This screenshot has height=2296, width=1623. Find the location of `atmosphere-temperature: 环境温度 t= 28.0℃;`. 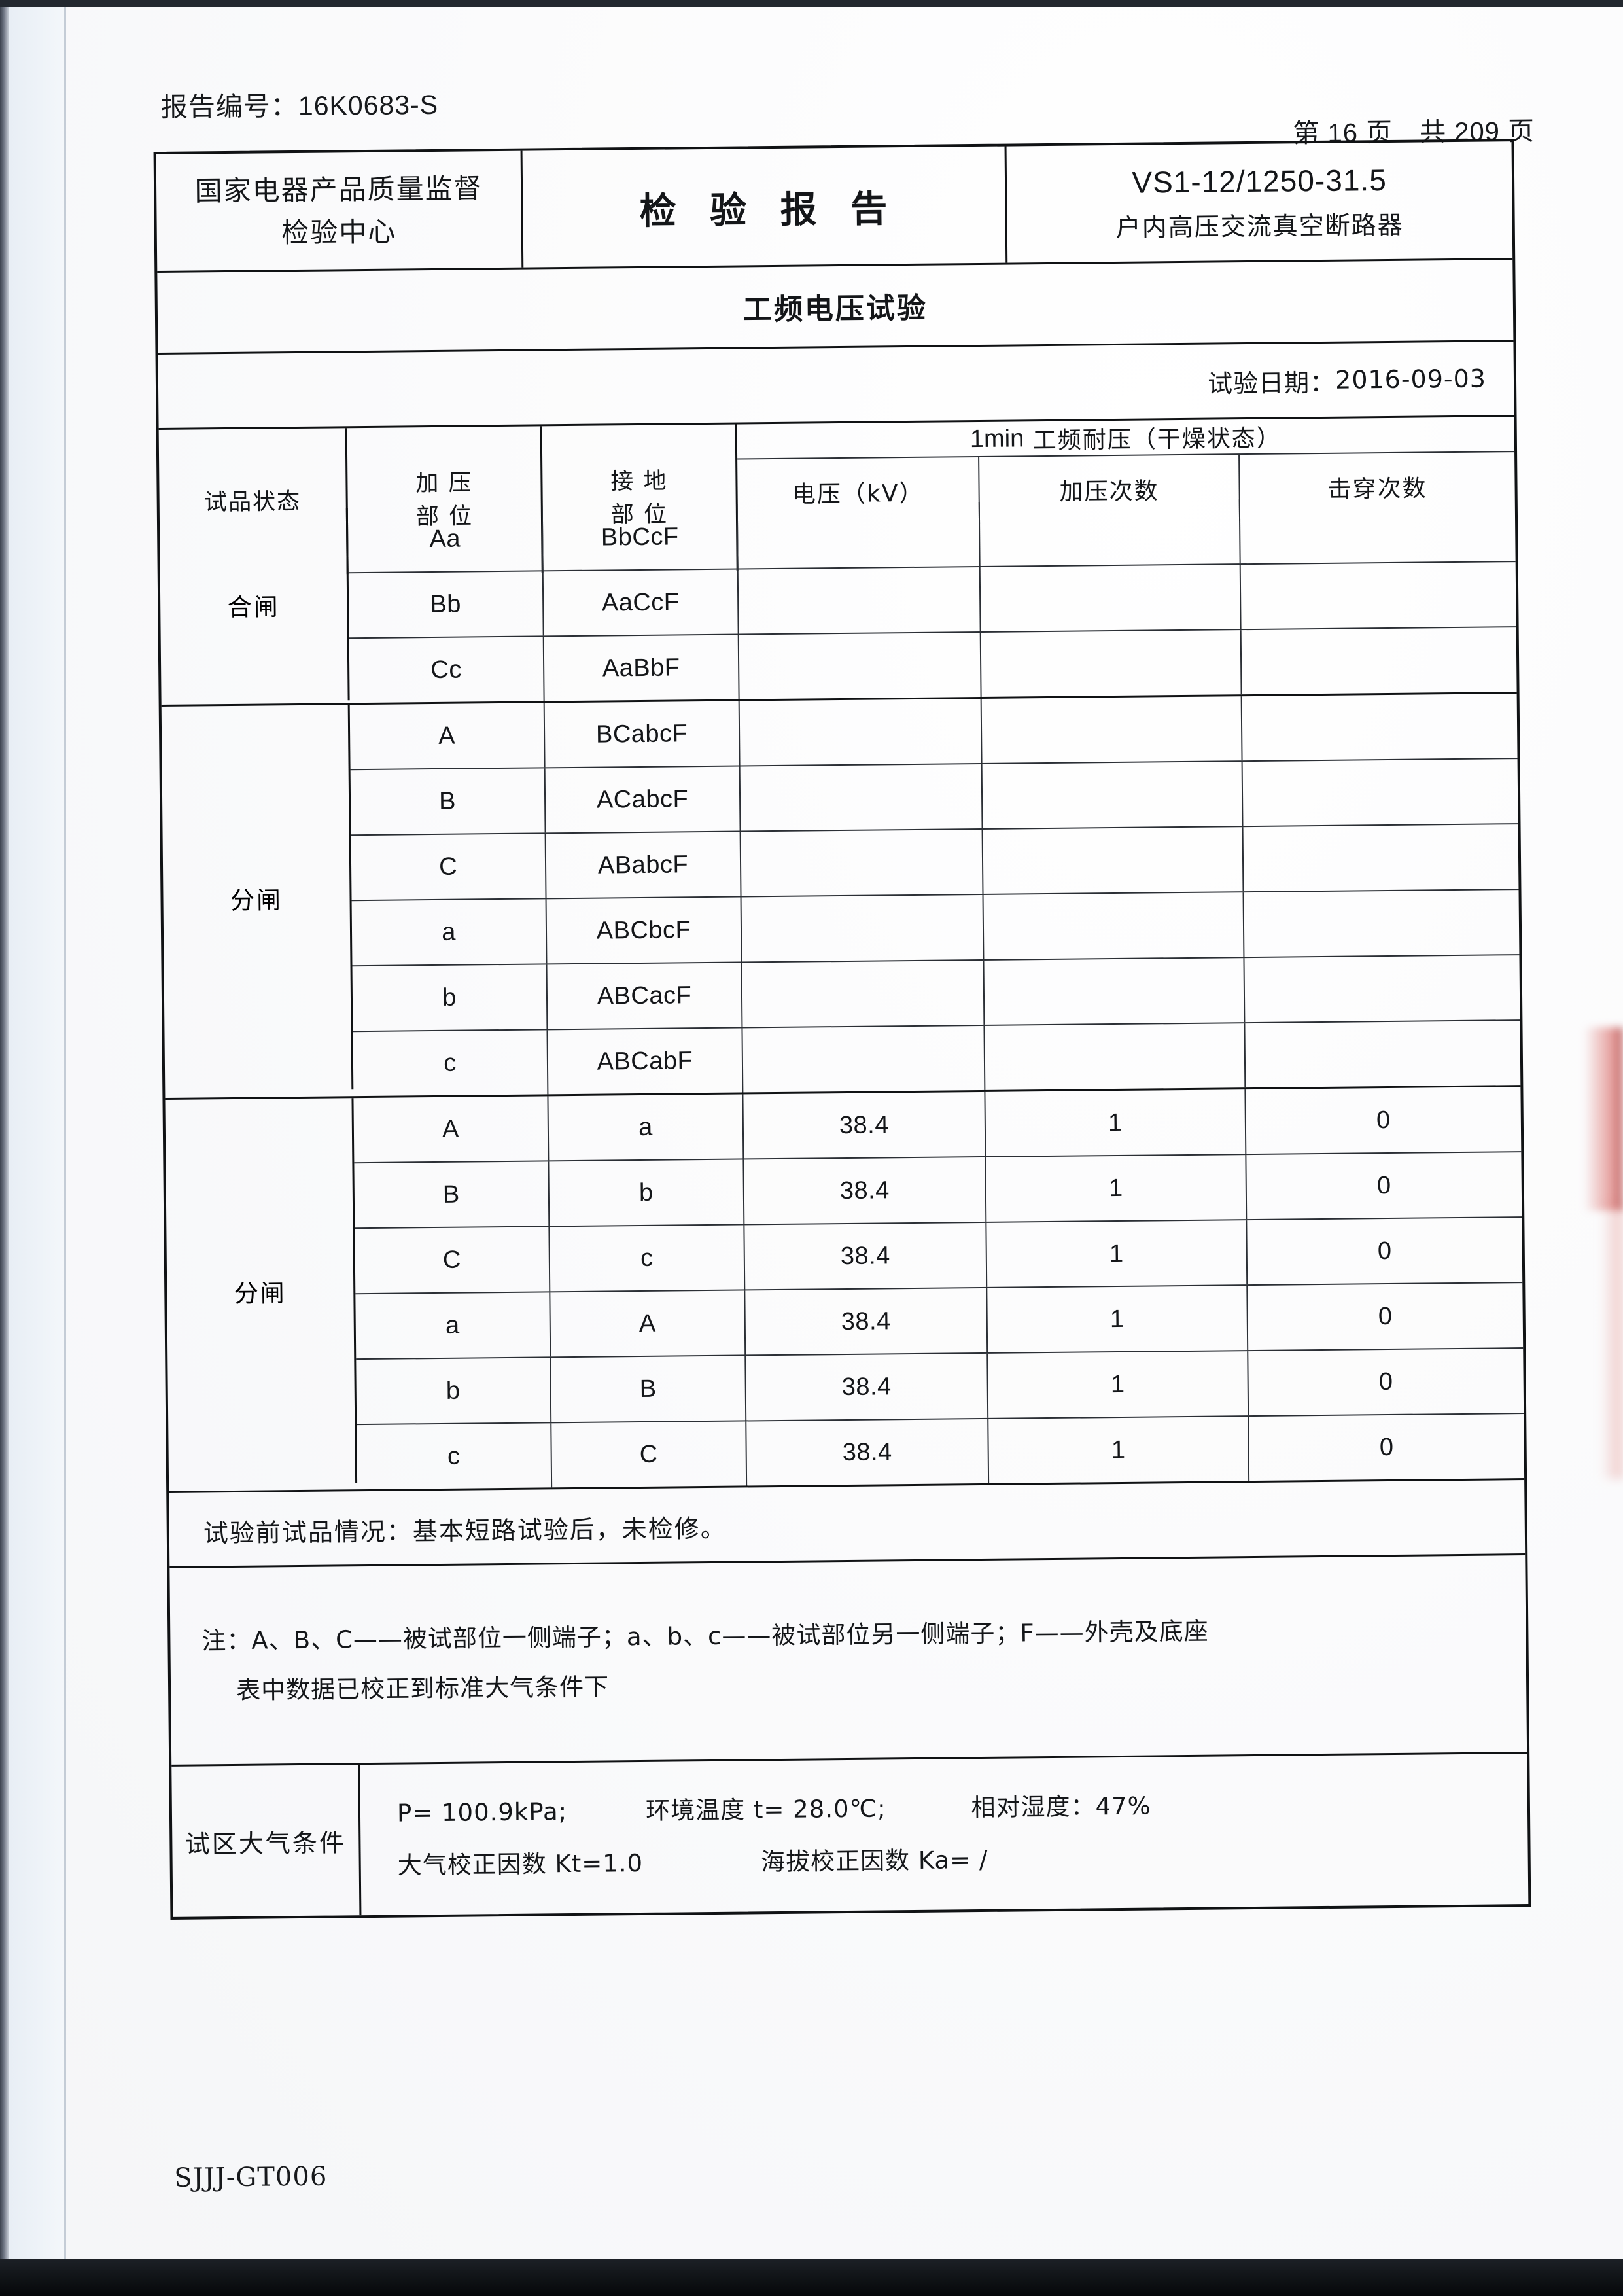

atmosphere-temperature: 环境温度 t= 28.0℃; is located at coordinates (766, 1810).